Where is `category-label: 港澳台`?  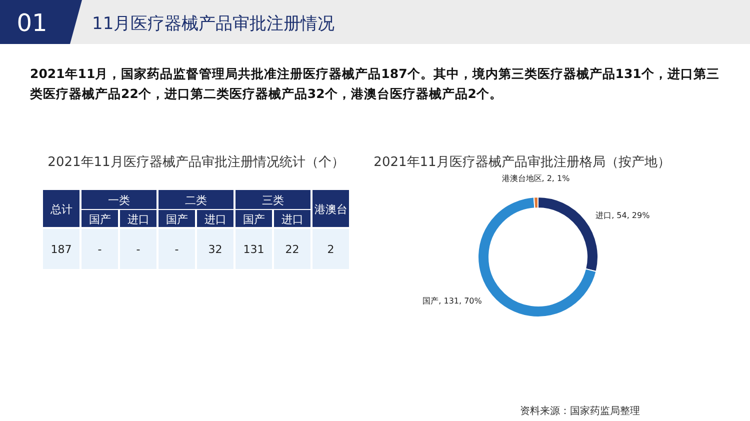 category-label: 港澳台 is located at coordinates (331, 209).